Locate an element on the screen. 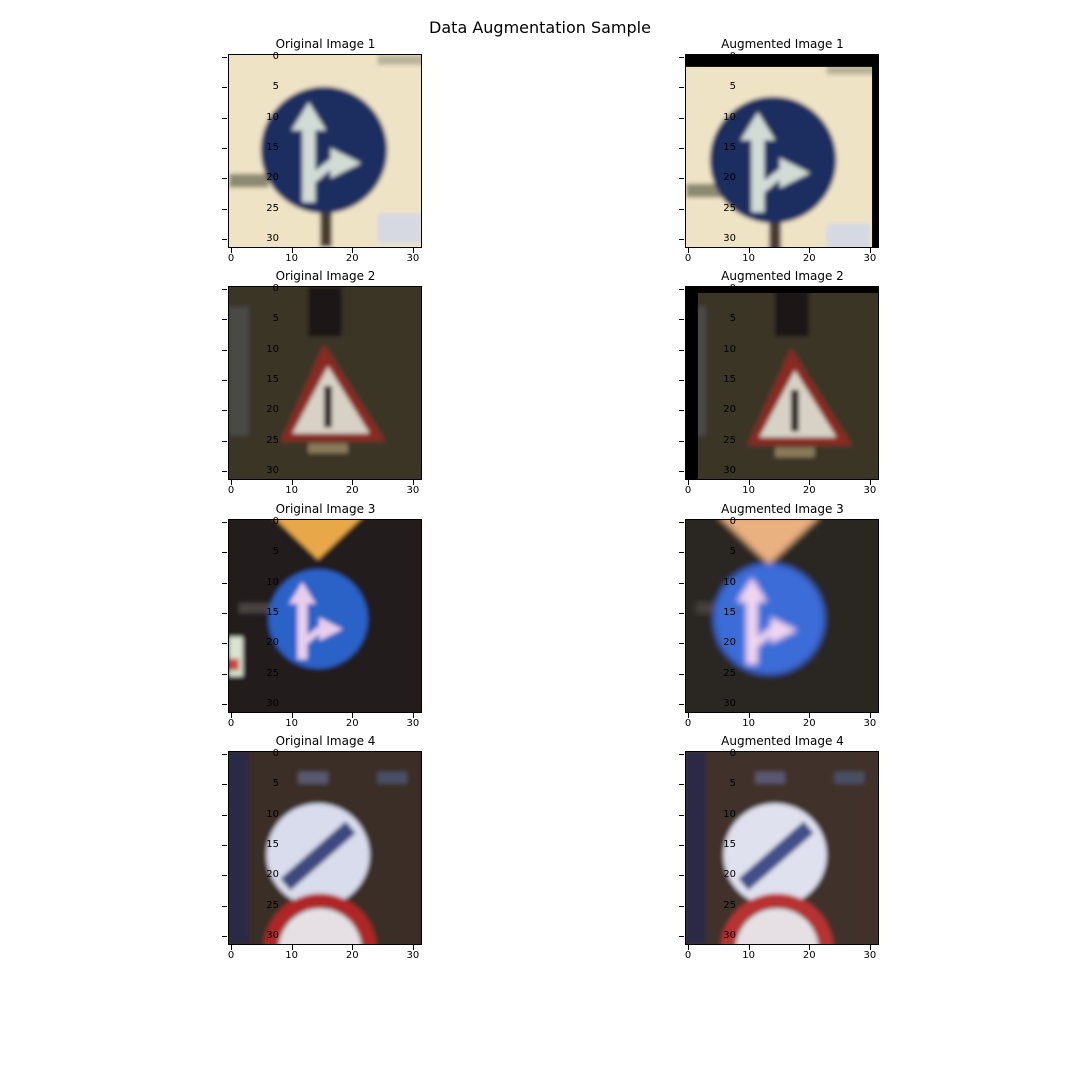  image-panel: Original Image 3 0 5 10 15 20 25 30 0 10 20 30 is located at coordinates (350, 628).